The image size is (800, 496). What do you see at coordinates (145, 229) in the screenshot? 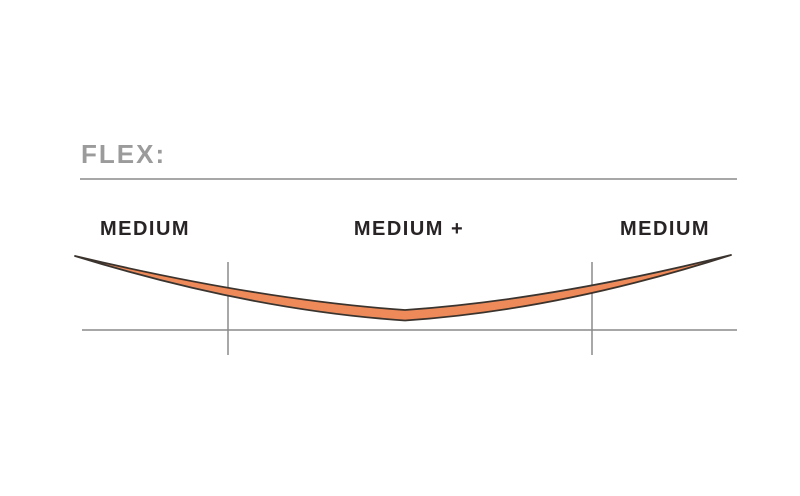
I see `flex-zone-label-tip: MEDIUM` at bounding box center [145, 229].